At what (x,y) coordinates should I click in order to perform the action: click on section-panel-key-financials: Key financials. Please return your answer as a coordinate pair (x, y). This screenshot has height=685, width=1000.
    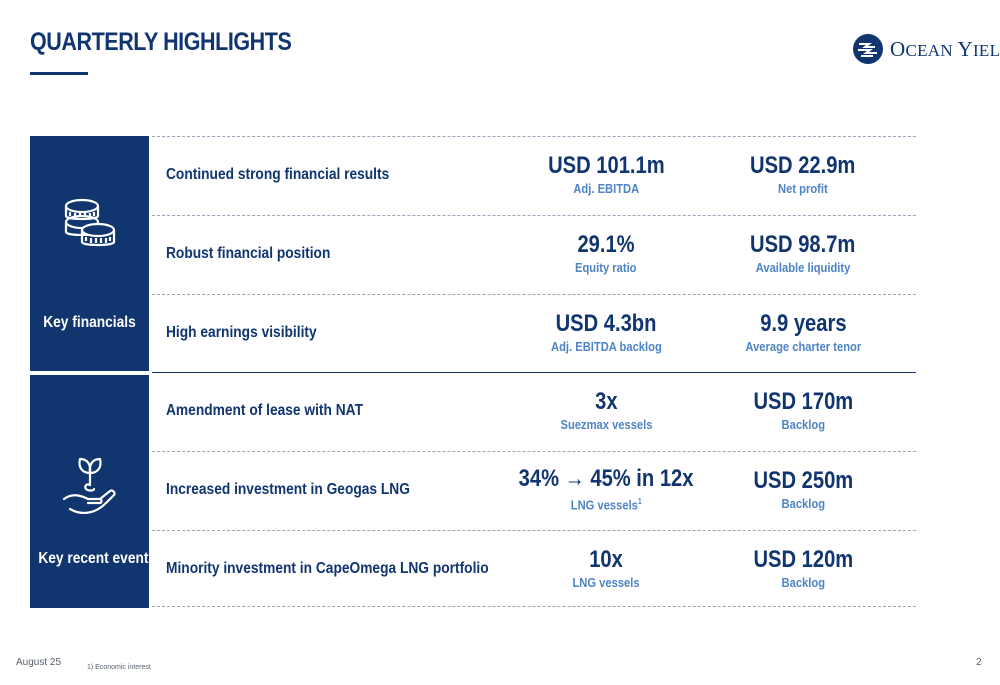
    Looking at the image, I should click on (89, 253).